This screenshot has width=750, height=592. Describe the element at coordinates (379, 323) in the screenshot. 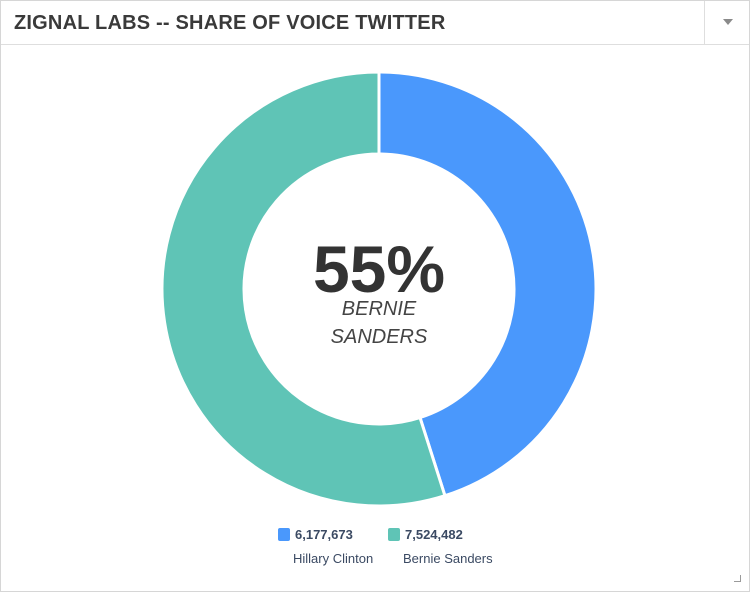

I see `center-label: BERNIE SANDERS` at that location.